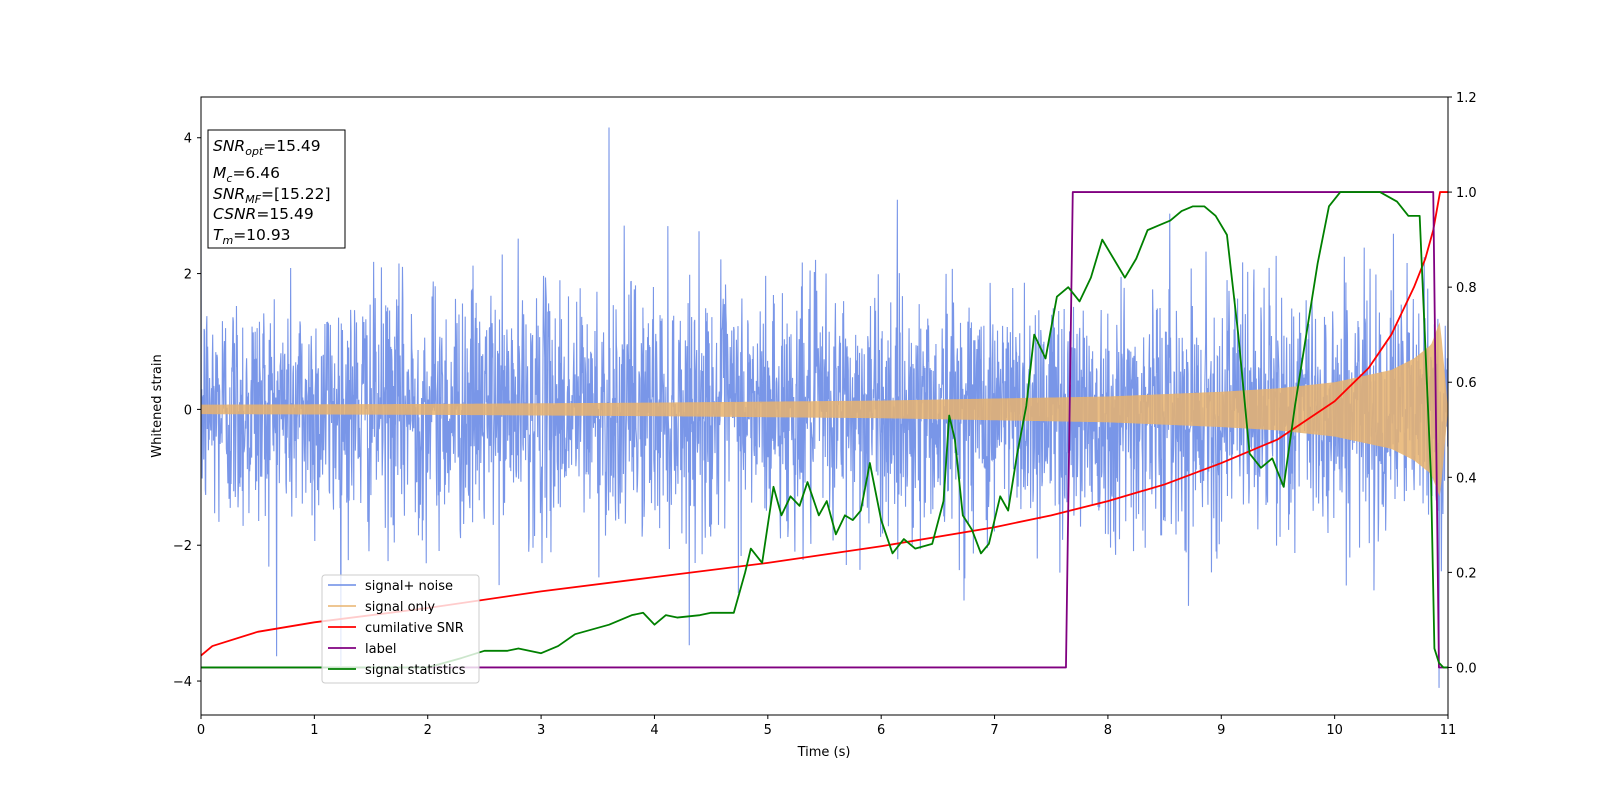 This screenshot has height=800, width=1600. I want to click on y-axis-right: 0.0 0.2 0.4 0.6 0.8 1.0 1.2, so click(1462, 383).